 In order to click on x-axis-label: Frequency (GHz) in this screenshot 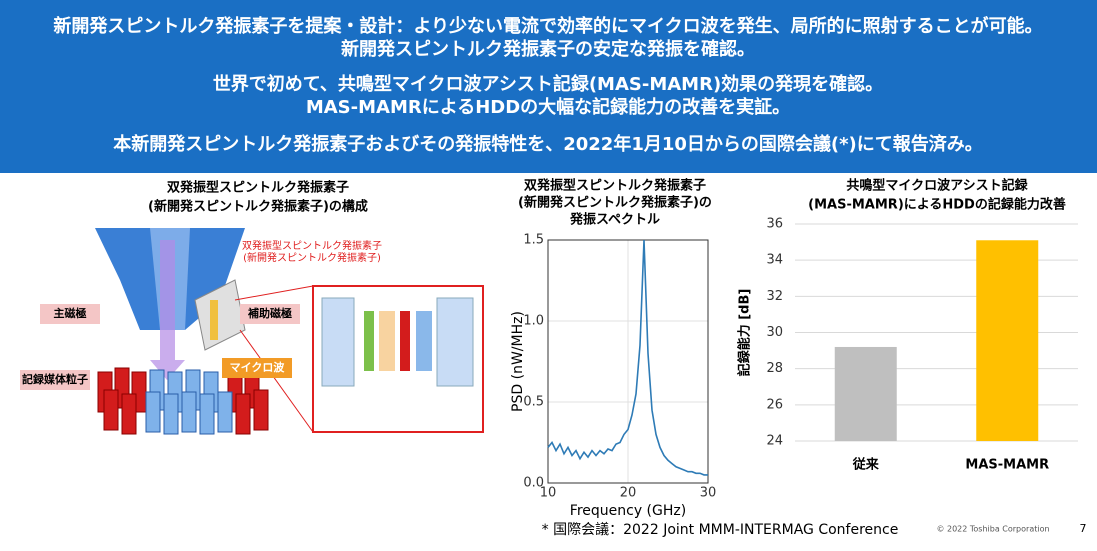, I will do `click(628, 511)`.